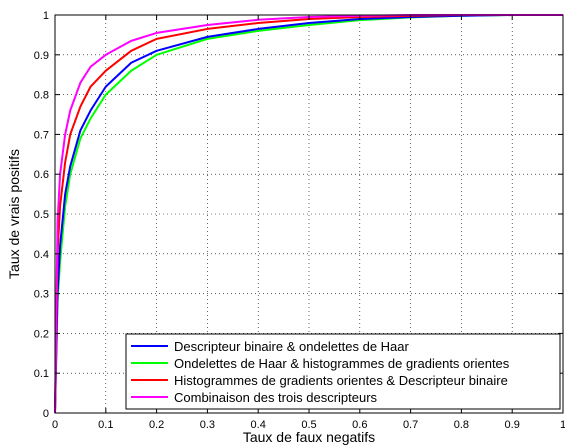 The height and width of the screenshot is (446, 565). Describe the element at coordinates (41, 56) in the screenshot. I see `y-tick-label: 0.9` at that location.